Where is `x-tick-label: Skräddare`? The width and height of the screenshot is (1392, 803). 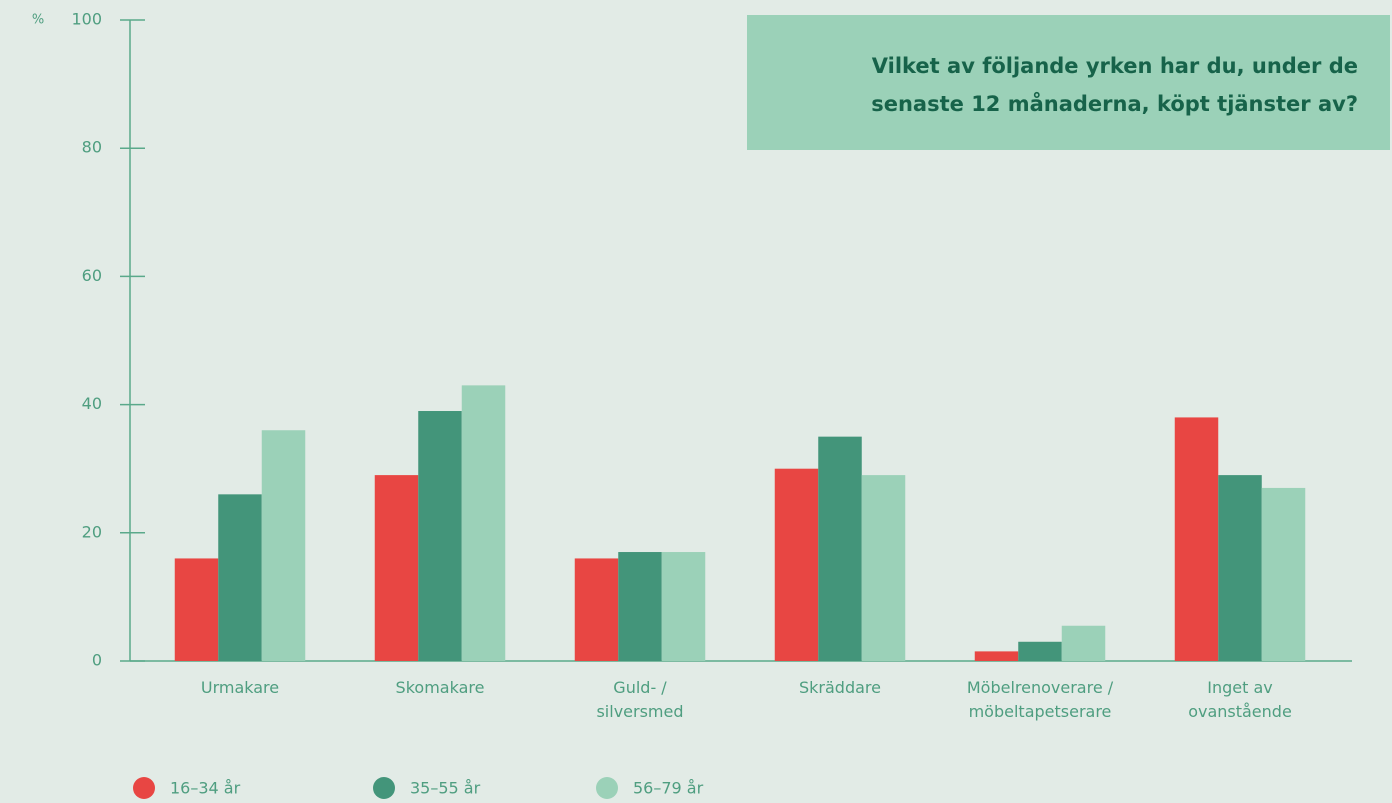 x-tick-label: Skräddare is located at coordinates (840, 687).